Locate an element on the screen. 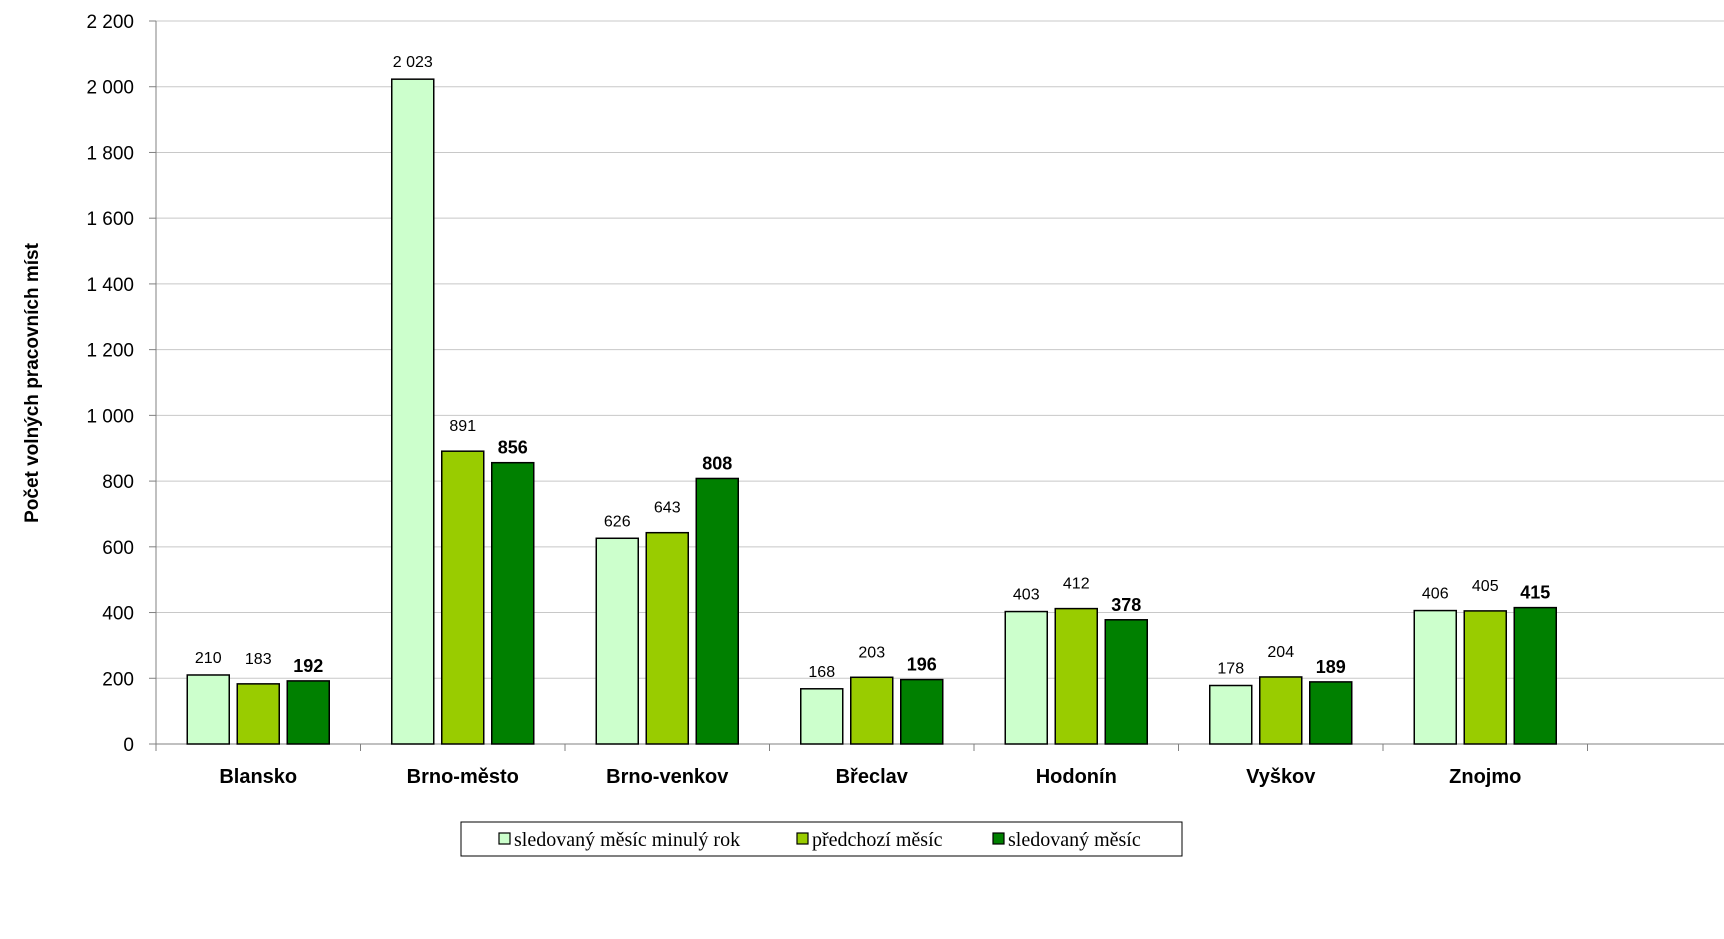  data-label: 189 is located at coordinates (1331, 667).